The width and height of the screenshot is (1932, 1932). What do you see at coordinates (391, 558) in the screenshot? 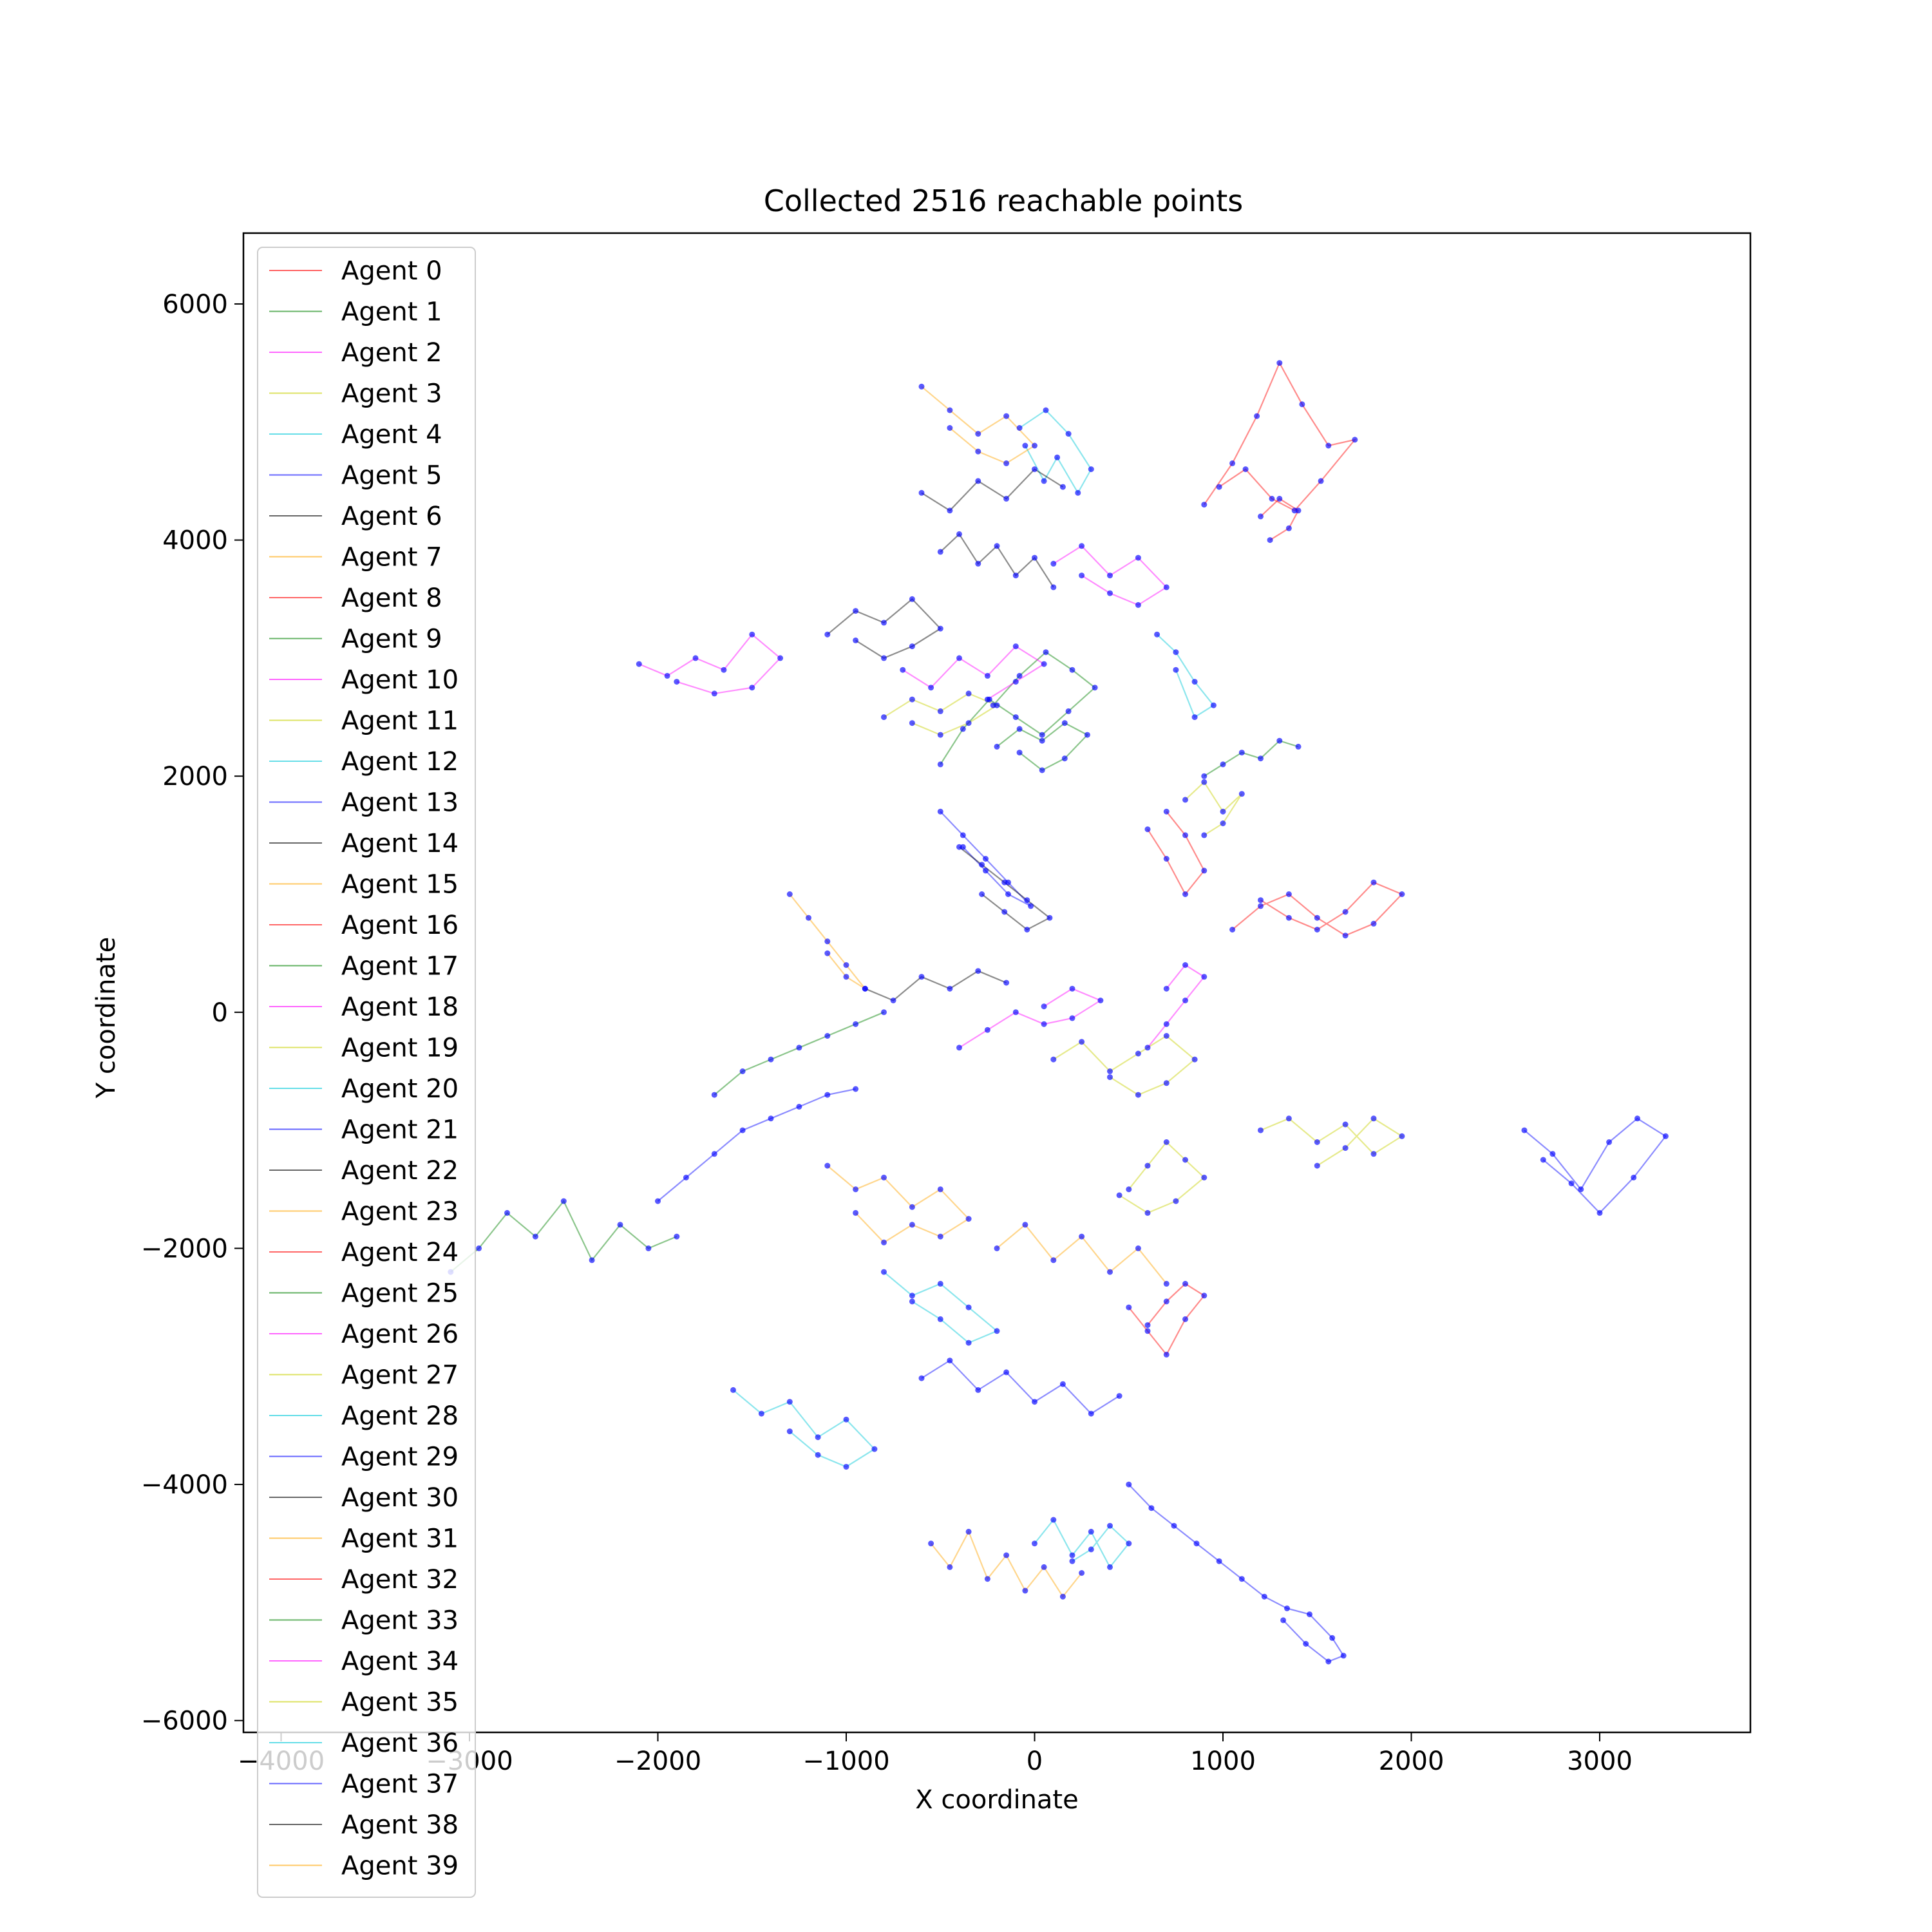
I see `legend-label: Agent 7` at bounding box center [391, 558].